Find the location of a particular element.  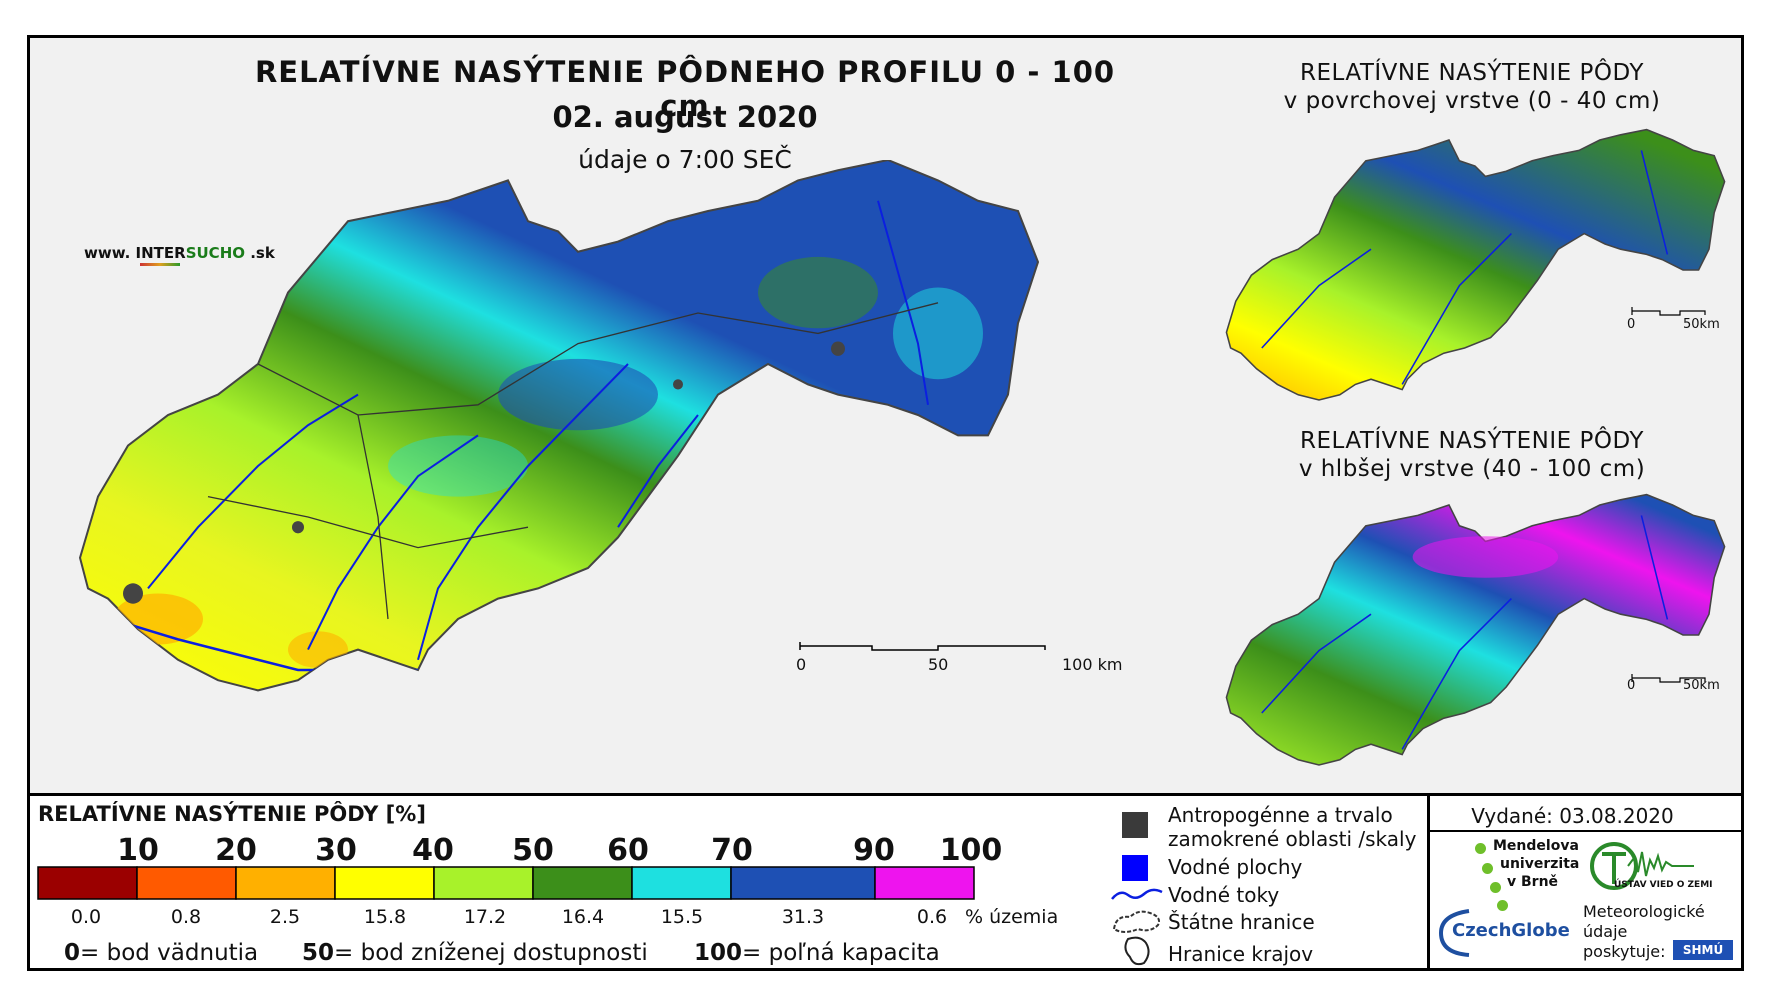

website-link: www. INTERSUCHO .sk is located at coordinates (179, 255).